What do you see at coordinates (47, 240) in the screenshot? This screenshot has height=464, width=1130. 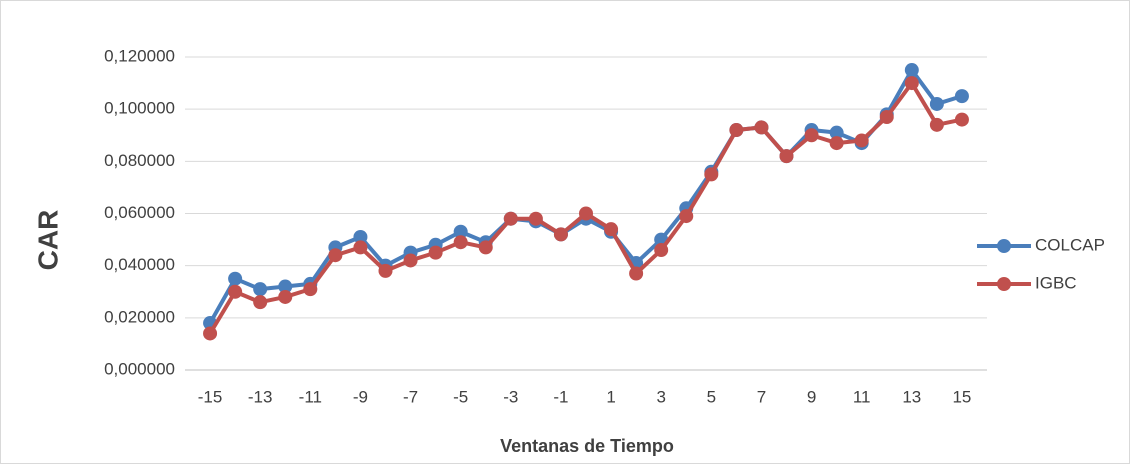 I see `y-axis-title: CAR` at bounding box center [47, 240].